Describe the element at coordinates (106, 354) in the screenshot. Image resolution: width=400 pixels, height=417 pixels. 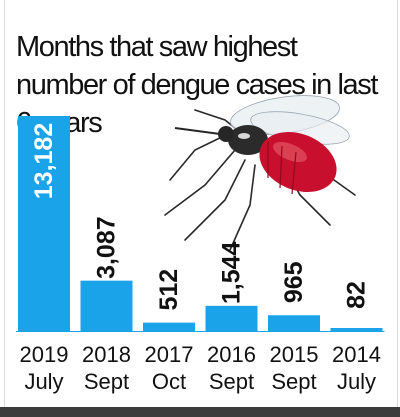
I see `x-tick-year: 2018` at that location.